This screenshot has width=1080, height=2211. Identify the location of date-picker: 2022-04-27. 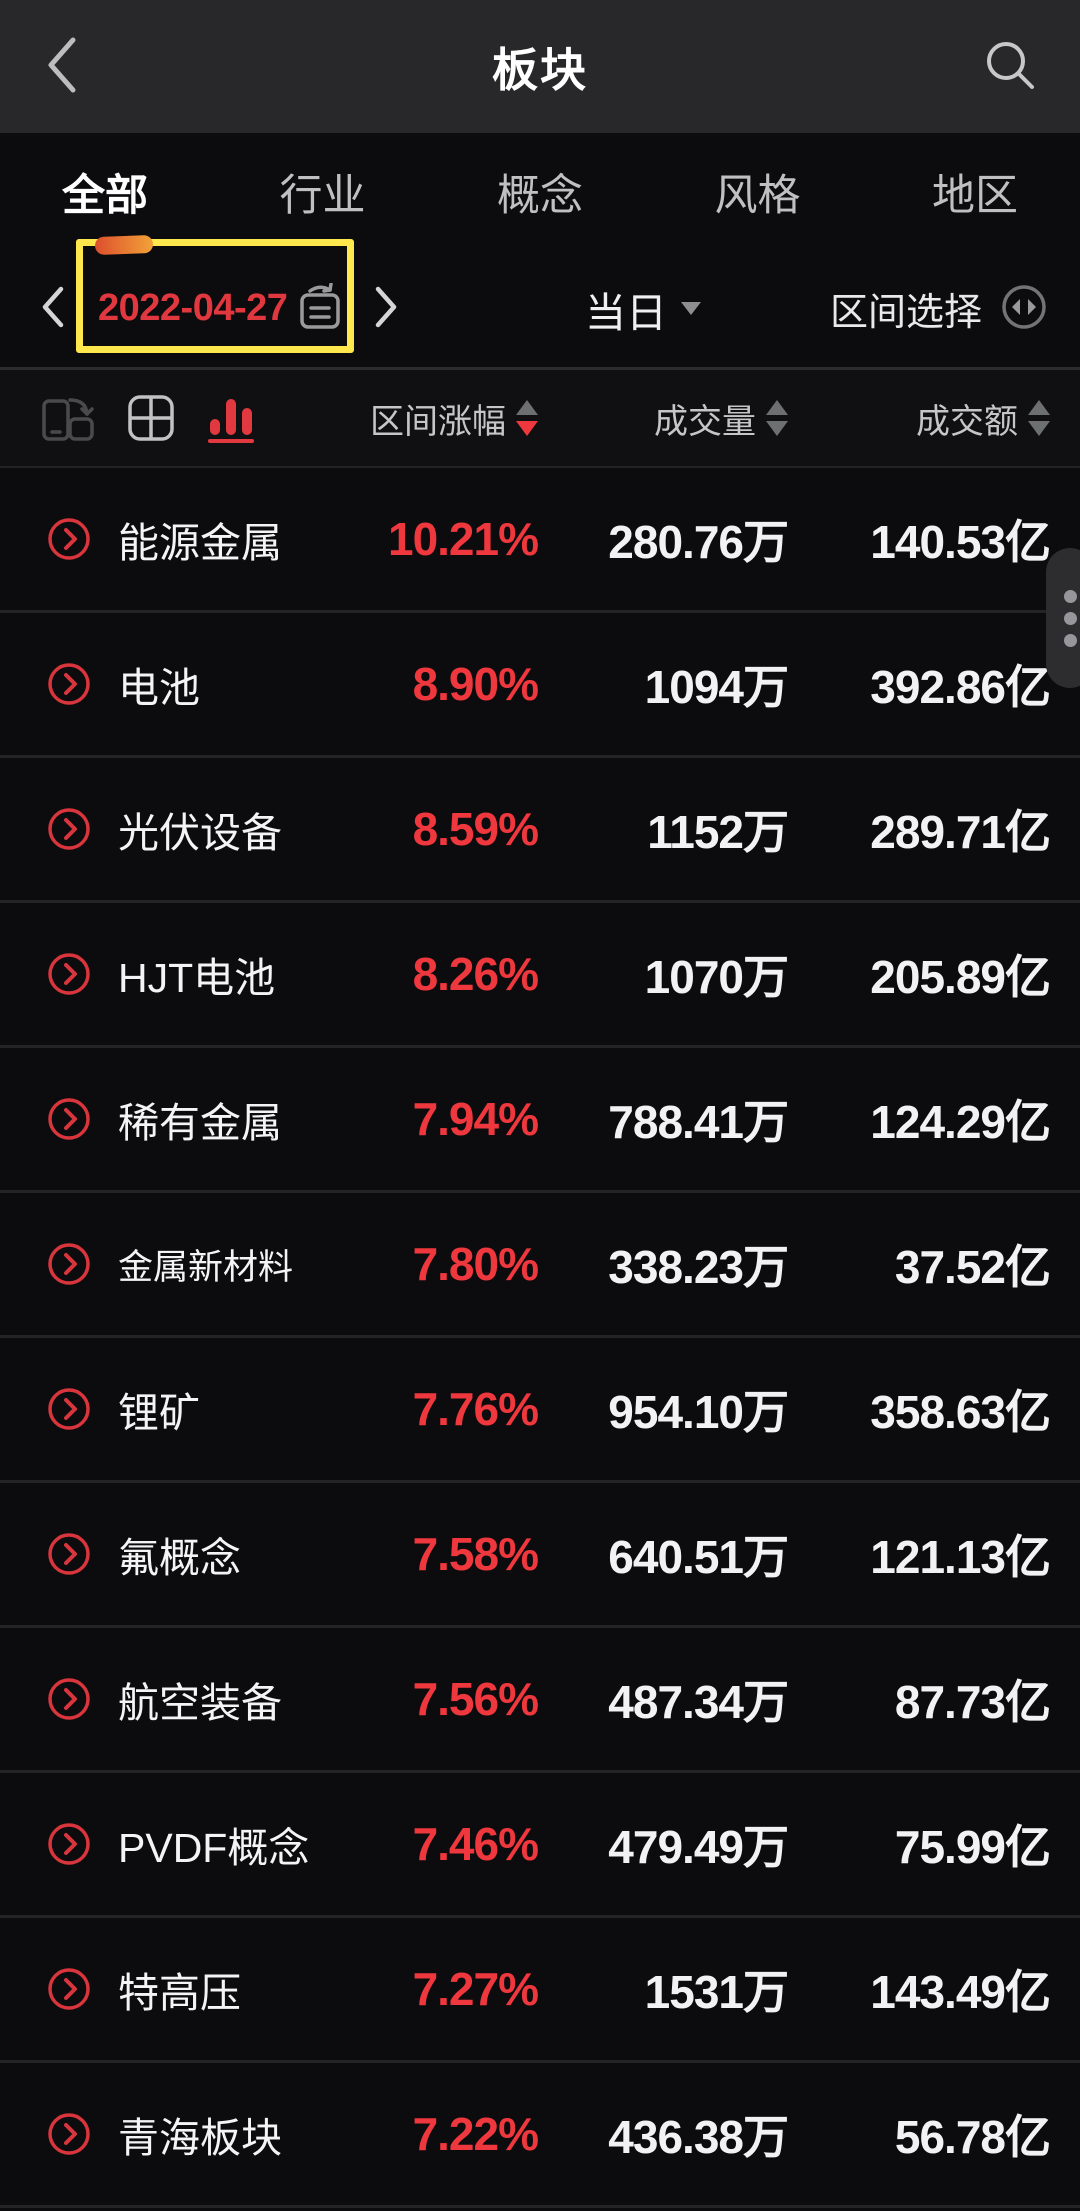
(220, 308).